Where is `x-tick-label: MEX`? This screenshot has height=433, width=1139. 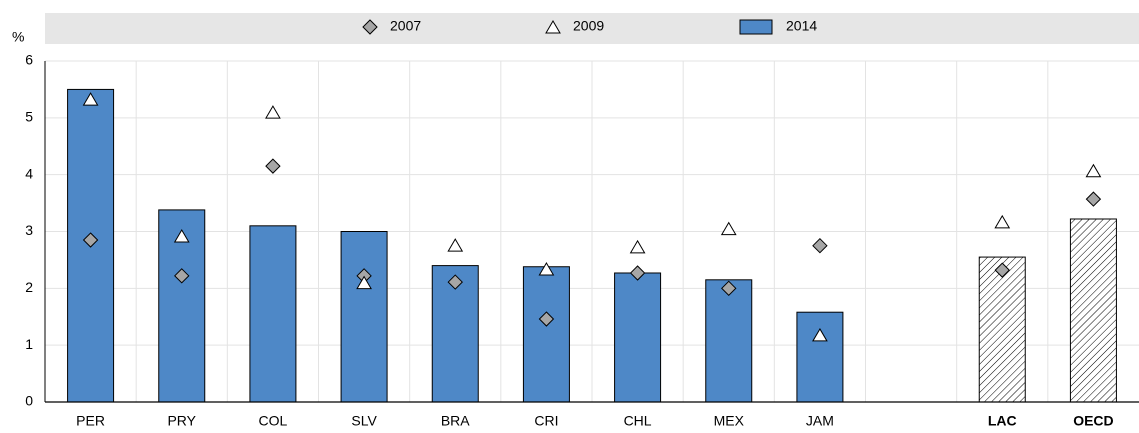 x-tick-label: MEX is located at coordinates (729, 421).